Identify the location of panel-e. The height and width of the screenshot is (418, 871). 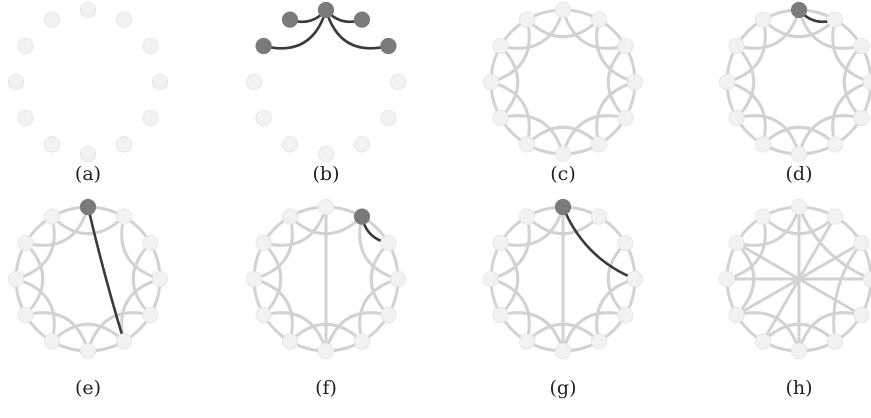
(88, 279).